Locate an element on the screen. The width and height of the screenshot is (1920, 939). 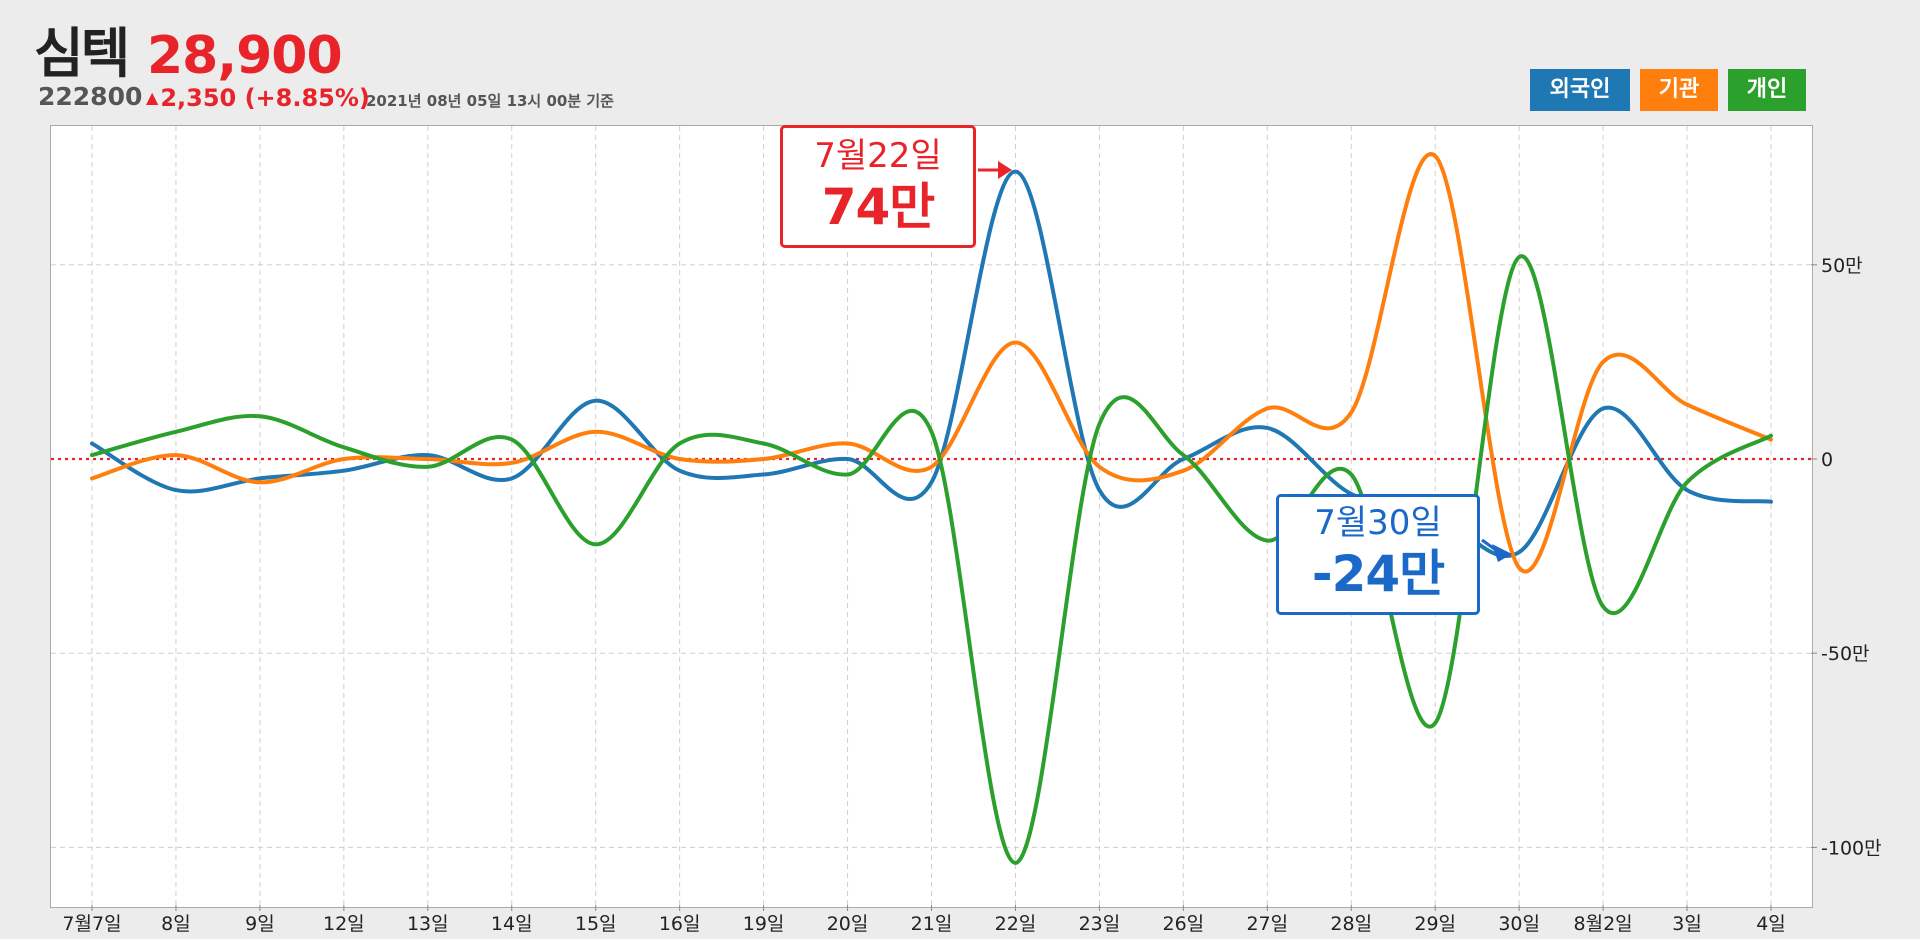
callout-low-value: -24만 is located at coordinates (1378, 574).